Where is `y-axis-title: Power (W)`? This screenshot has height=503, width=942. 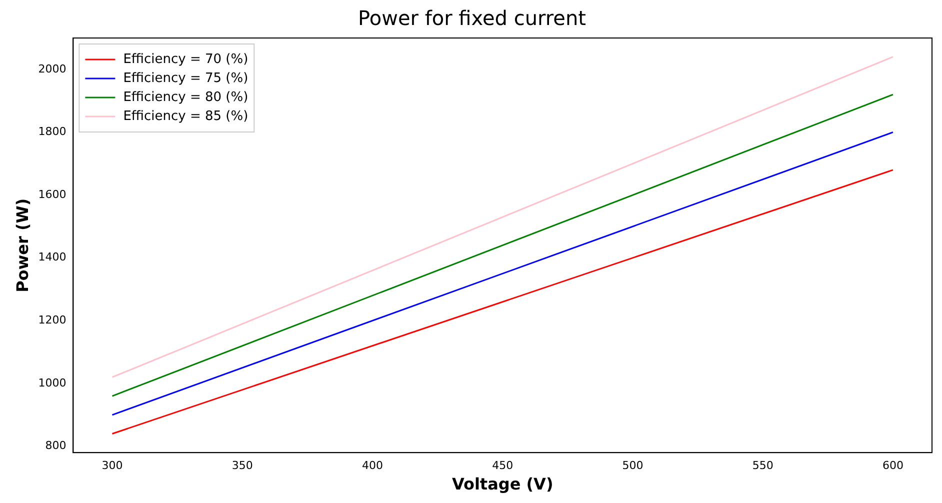 y-axis-title: Power (W) is located at coordinates (22, 245).